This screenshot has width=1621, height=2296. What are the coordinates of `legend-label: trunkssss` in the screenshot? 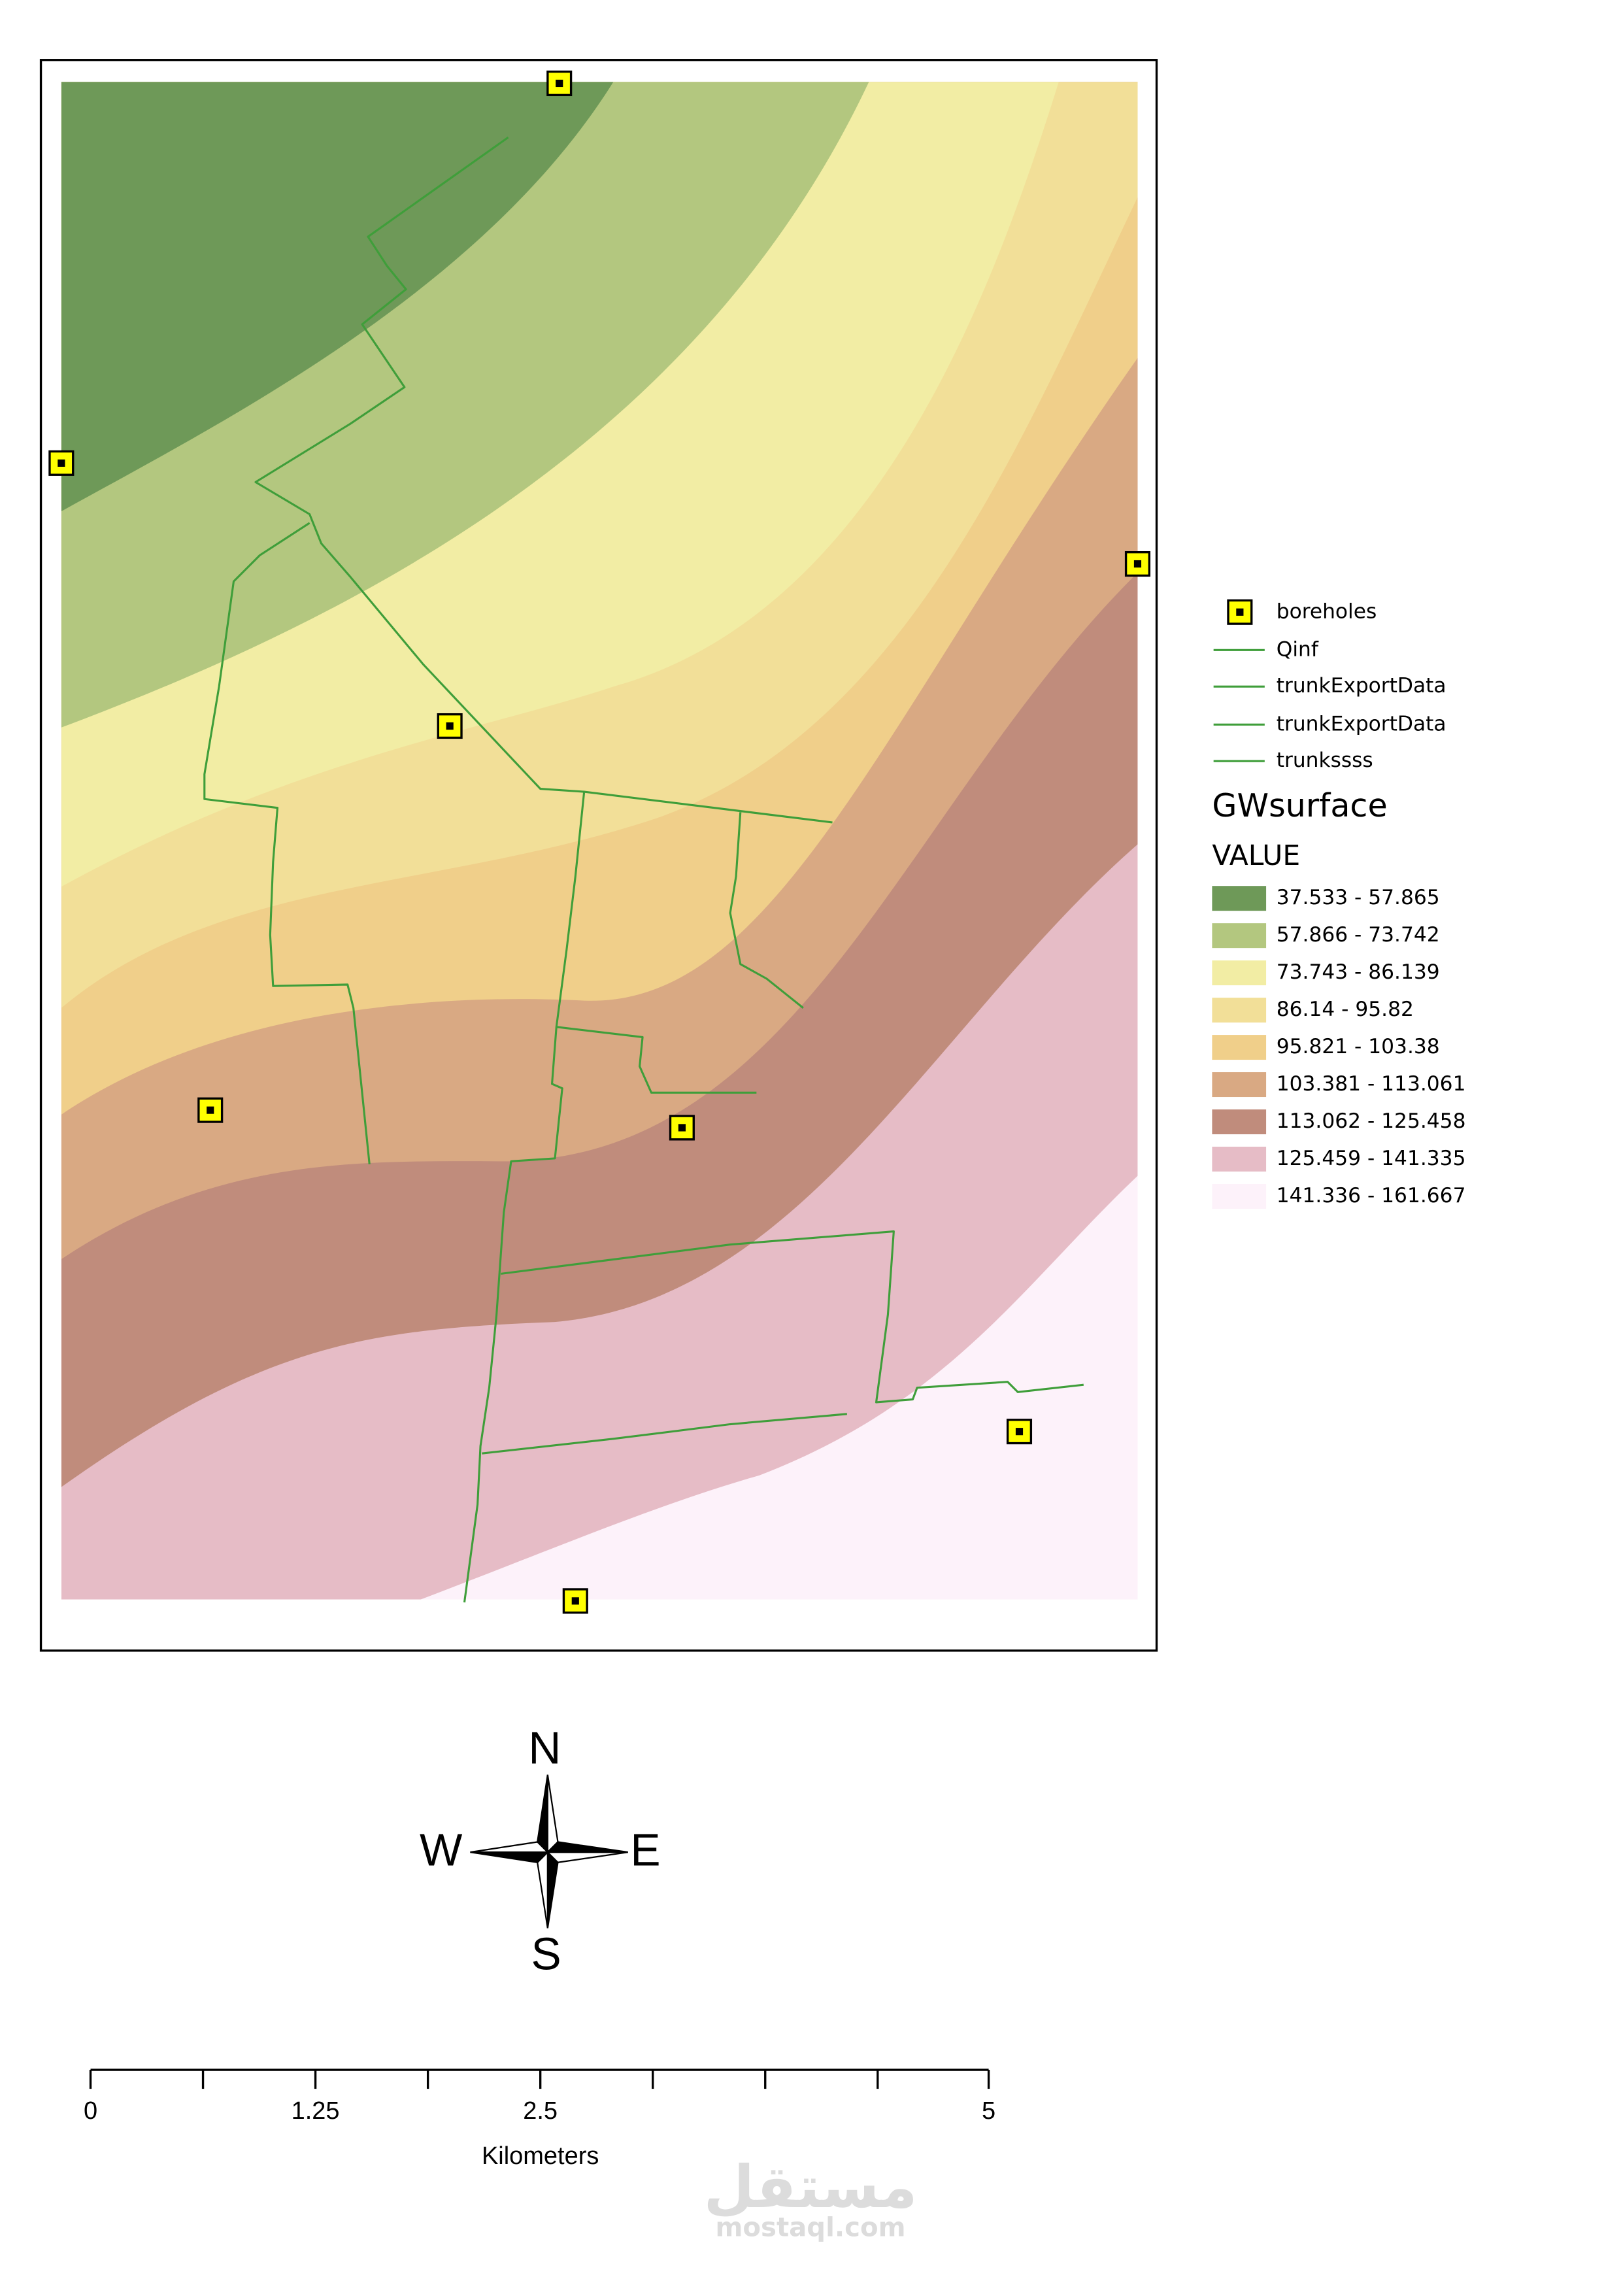 It's located at (1325, 761).